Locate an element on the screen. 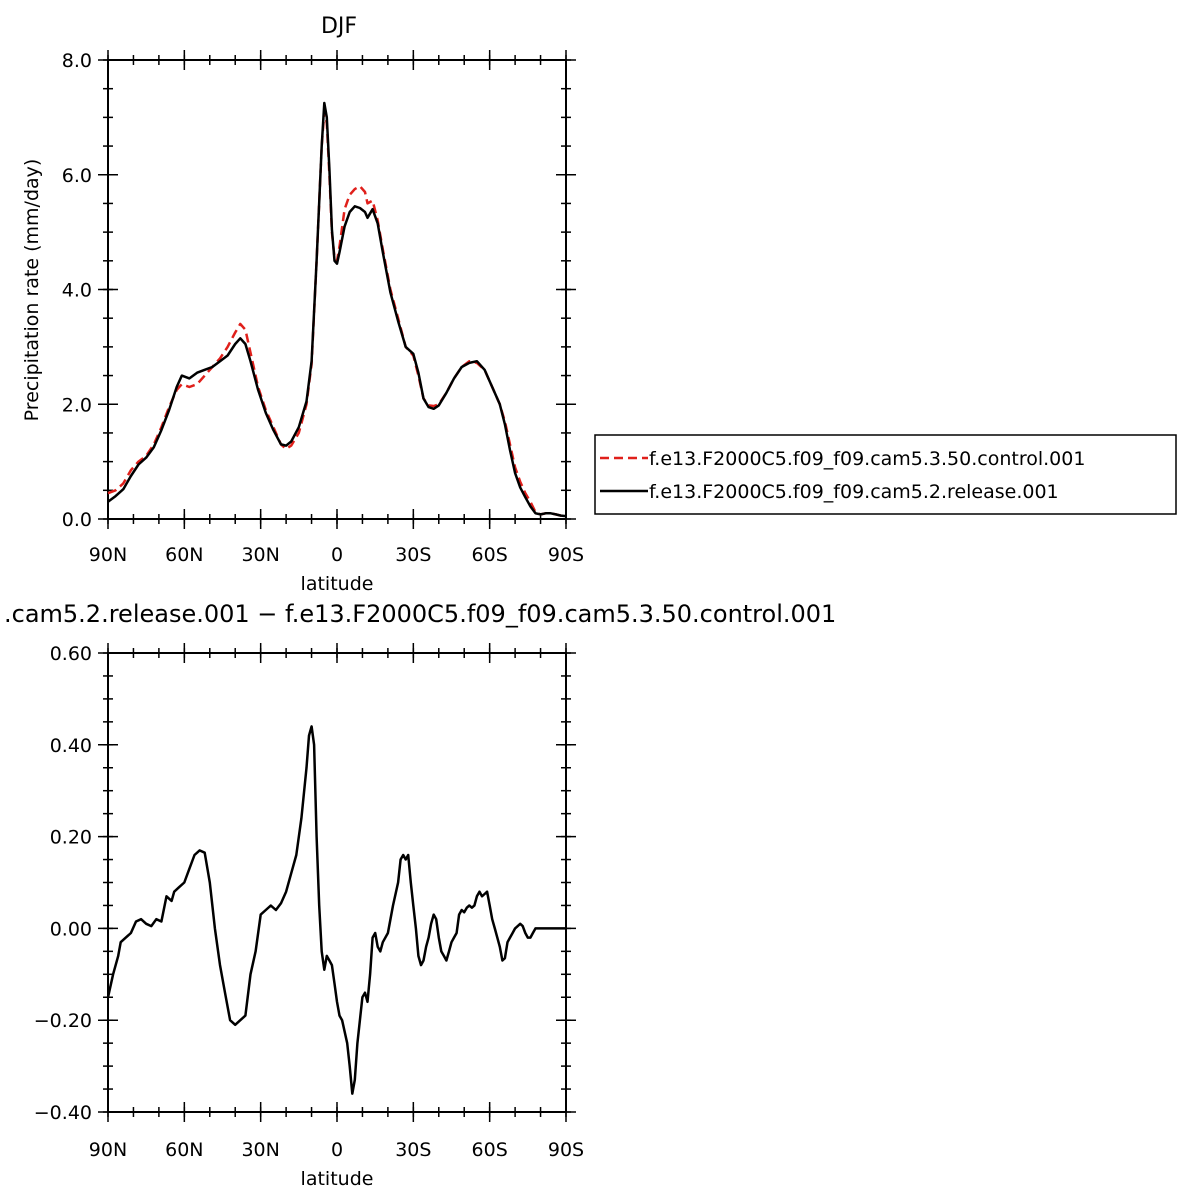 This screenshot has height=1197, width=1194. y-tick-label: 6.0 is located at coordinates (77, 176).